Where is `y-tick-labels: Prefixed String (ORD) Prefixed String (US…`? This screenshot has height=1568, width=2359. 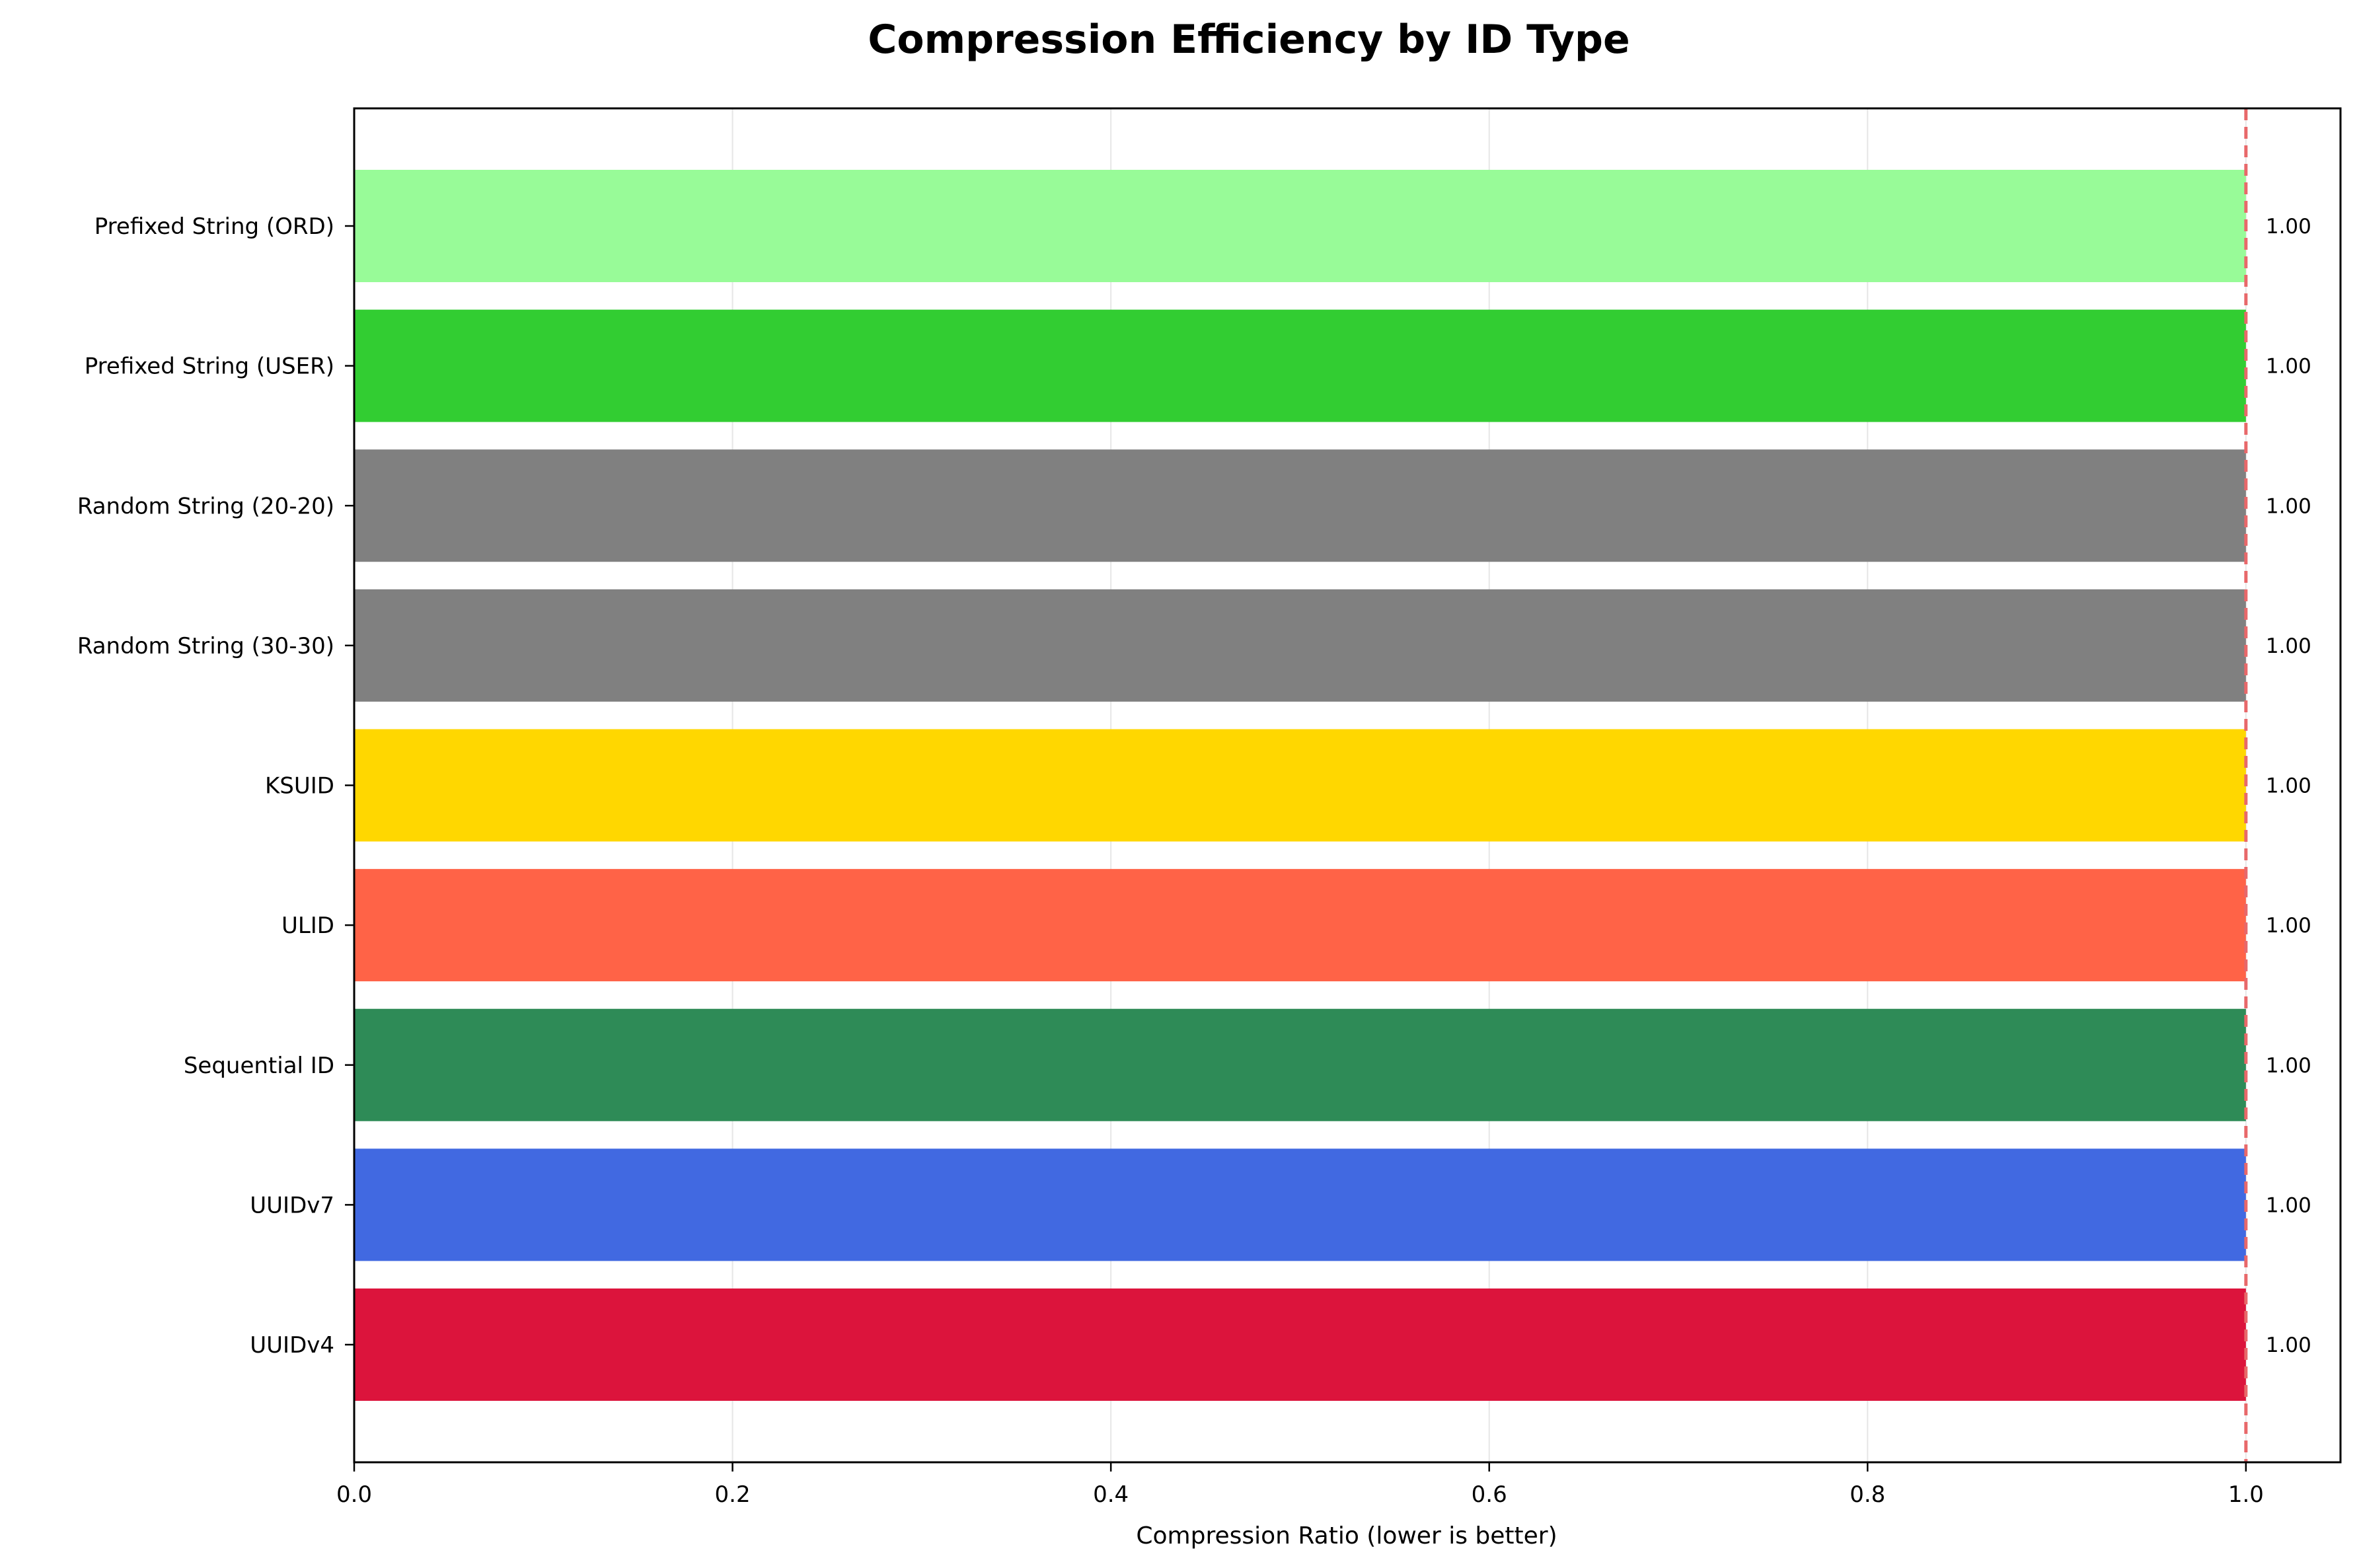 y-tick-labels: Prefixed String (ORD) Prefixed String (US… is located at coordinates (205, 786).